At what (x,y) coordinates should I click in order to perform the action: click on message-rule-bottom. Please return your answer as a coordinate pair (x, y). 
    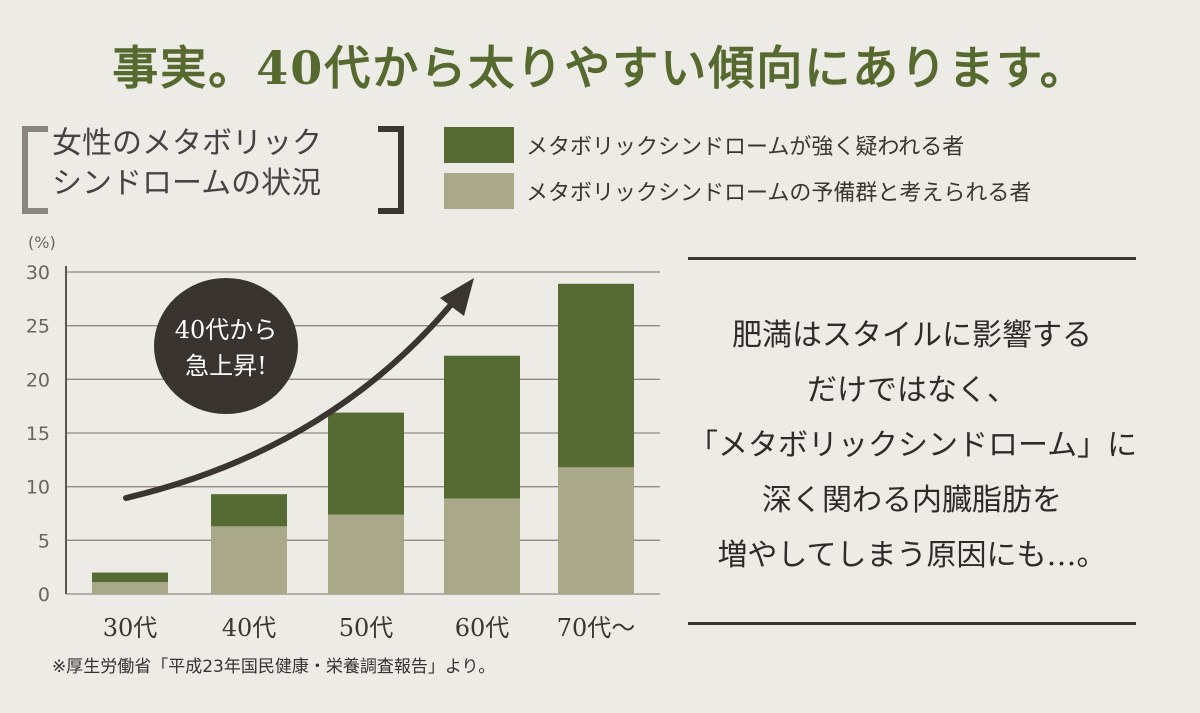
    Looking at the image, I should click on (912, 623).